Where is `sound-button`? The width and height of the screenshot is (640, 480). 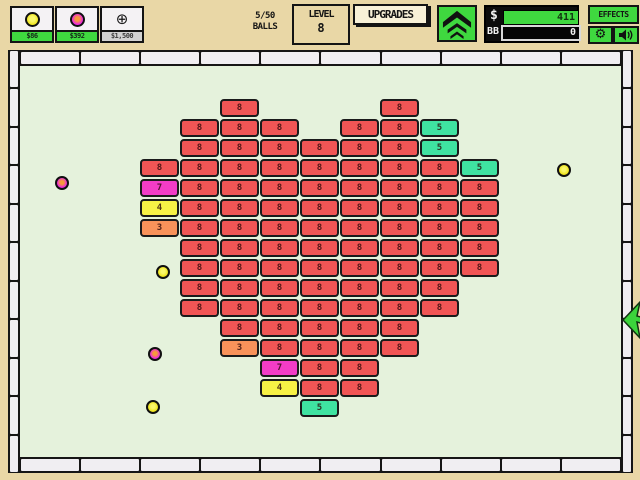
sound-button is located at coordinates (626, 35).